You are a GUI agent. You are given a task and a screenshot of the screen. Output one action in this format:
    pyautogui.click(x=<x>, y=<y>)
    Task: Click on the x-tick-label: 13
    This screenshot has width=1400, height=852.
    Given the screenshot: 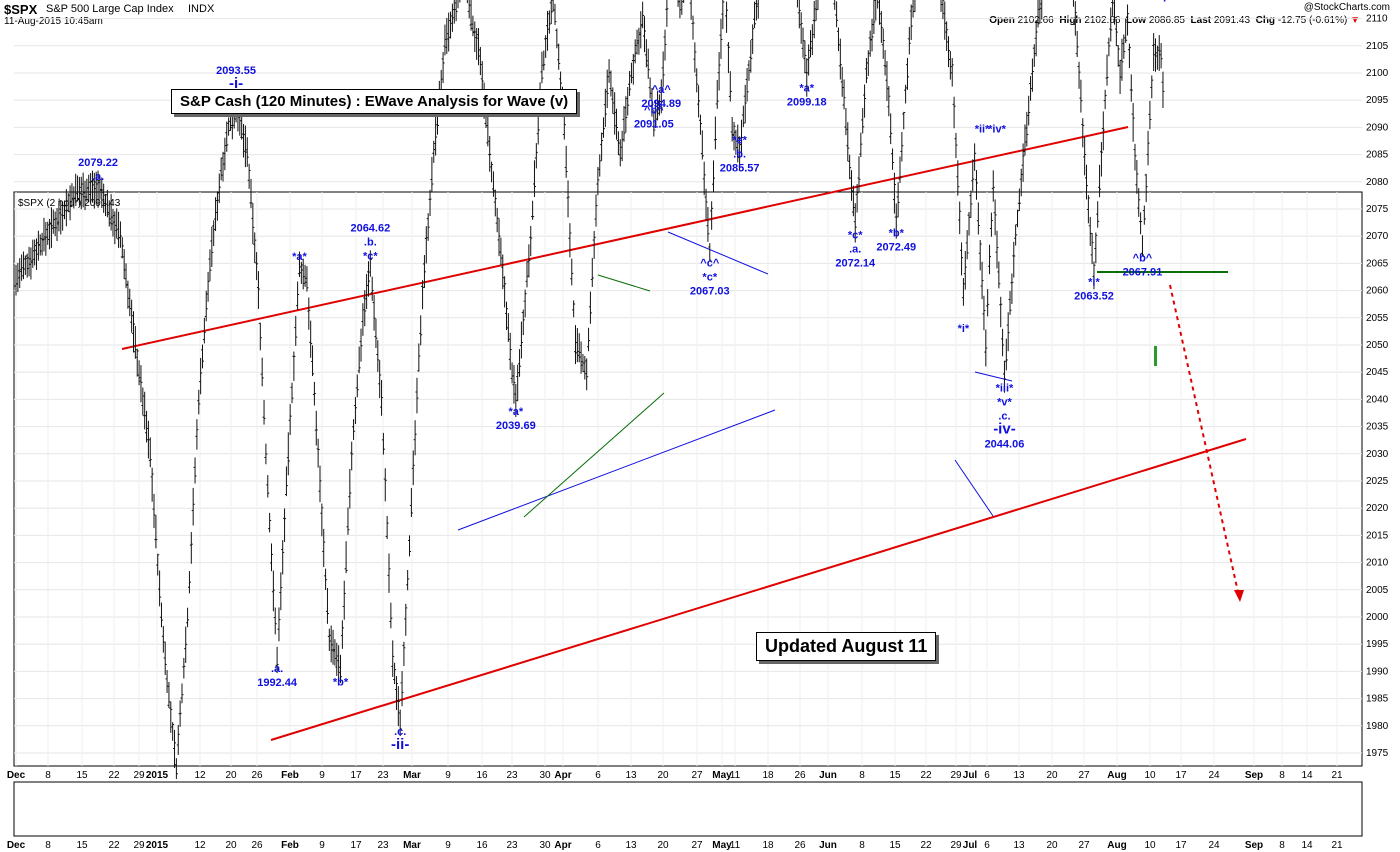 What is the action you would take?
    pyautogui.click(x=1019, y=845)
    